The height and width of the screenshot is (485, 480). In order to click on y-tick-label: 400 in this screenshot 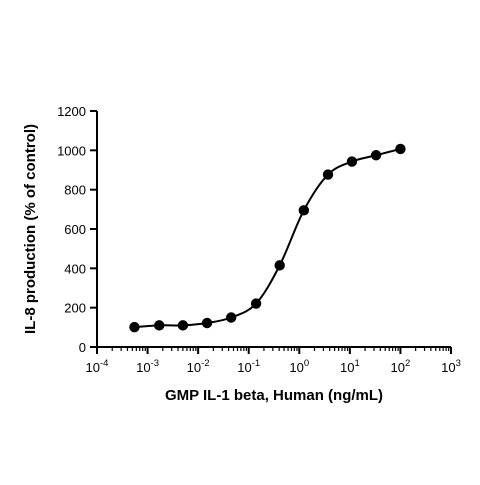, I will do `click(75, 268)`.